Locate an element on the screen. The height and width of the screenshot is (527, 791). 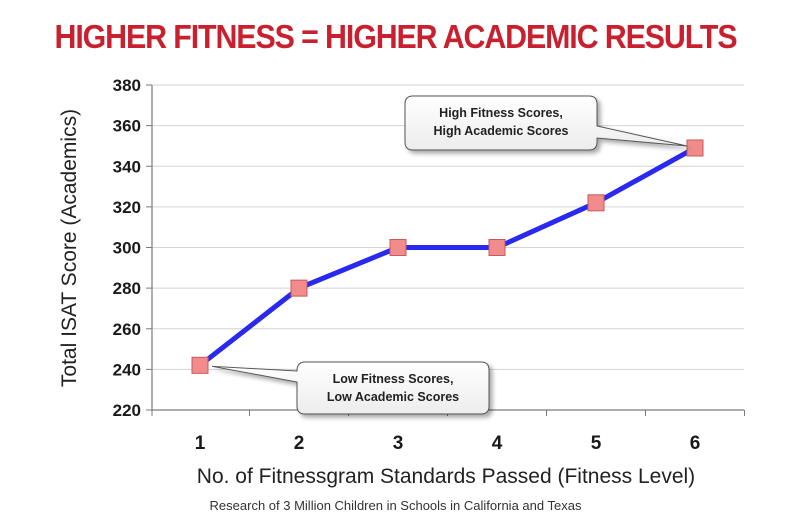
callout-text: High Academic Scores is located at coordinates (500, 131).